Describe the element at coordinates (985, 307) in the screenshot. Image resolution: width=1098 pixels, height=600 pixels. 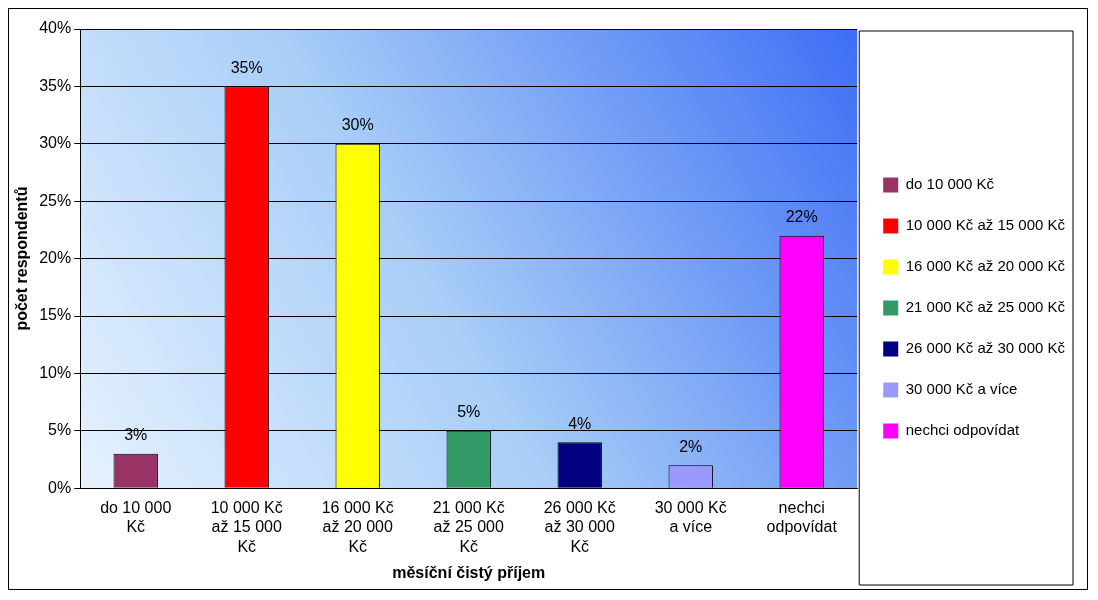
I see `legend-label: 21 000 Kč až 25 000 Kč` at that location.